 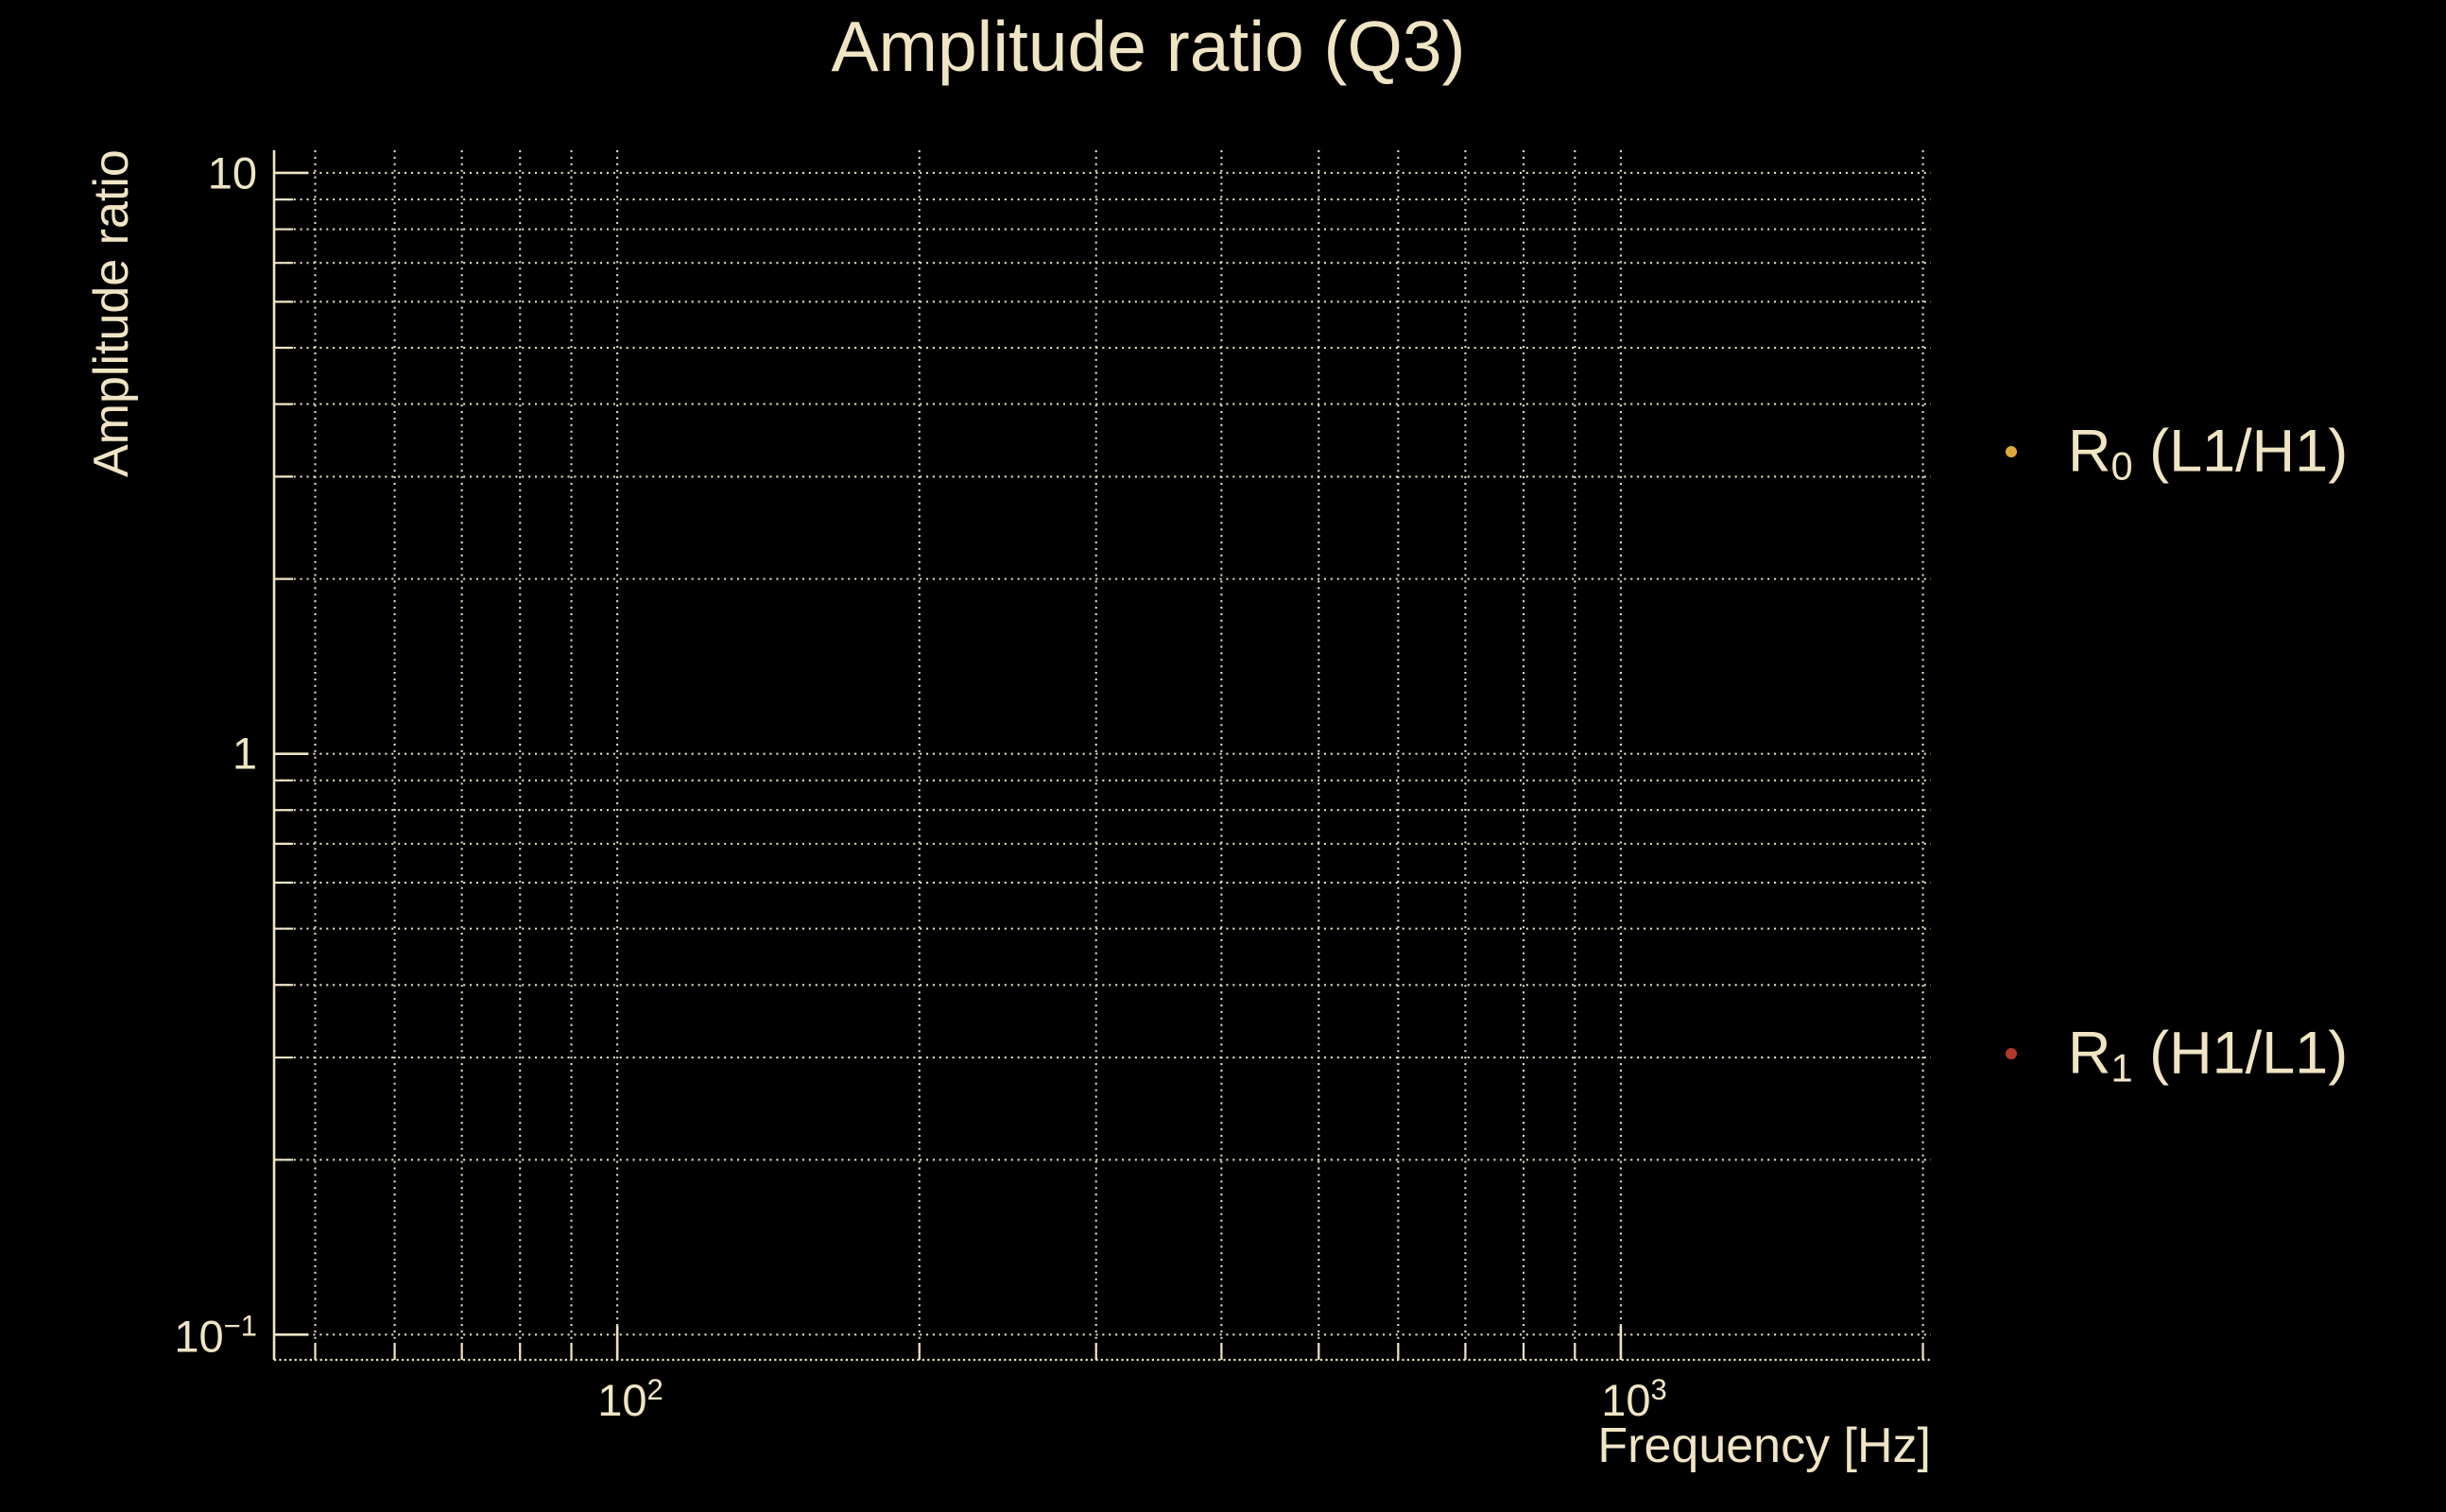 What do you see at coordinates (2012, 1053) in the screenshot?
I see `legend-marker-dot-r1` at bounding box center [2012, 1053].